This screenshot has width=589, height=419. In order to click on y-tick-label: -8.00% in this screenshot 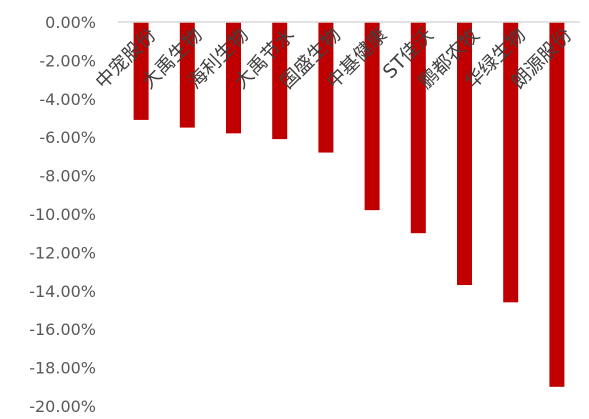, I will do `click(67, 176)`.